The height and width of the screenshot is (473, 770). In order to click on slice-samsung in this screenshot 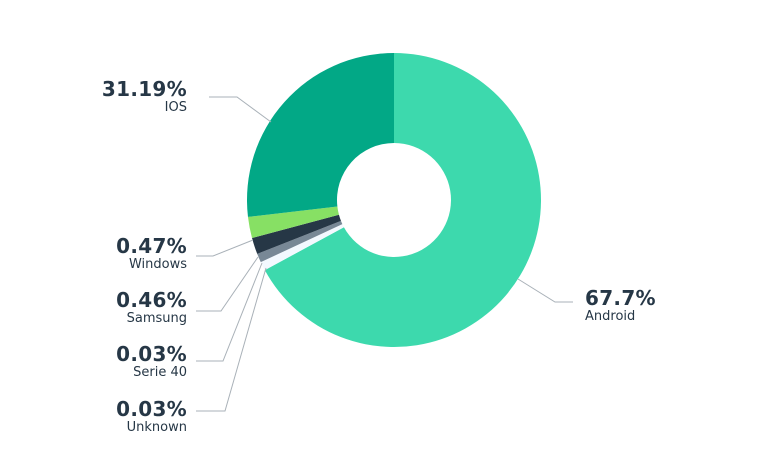, I will do `click(296, 234)`.